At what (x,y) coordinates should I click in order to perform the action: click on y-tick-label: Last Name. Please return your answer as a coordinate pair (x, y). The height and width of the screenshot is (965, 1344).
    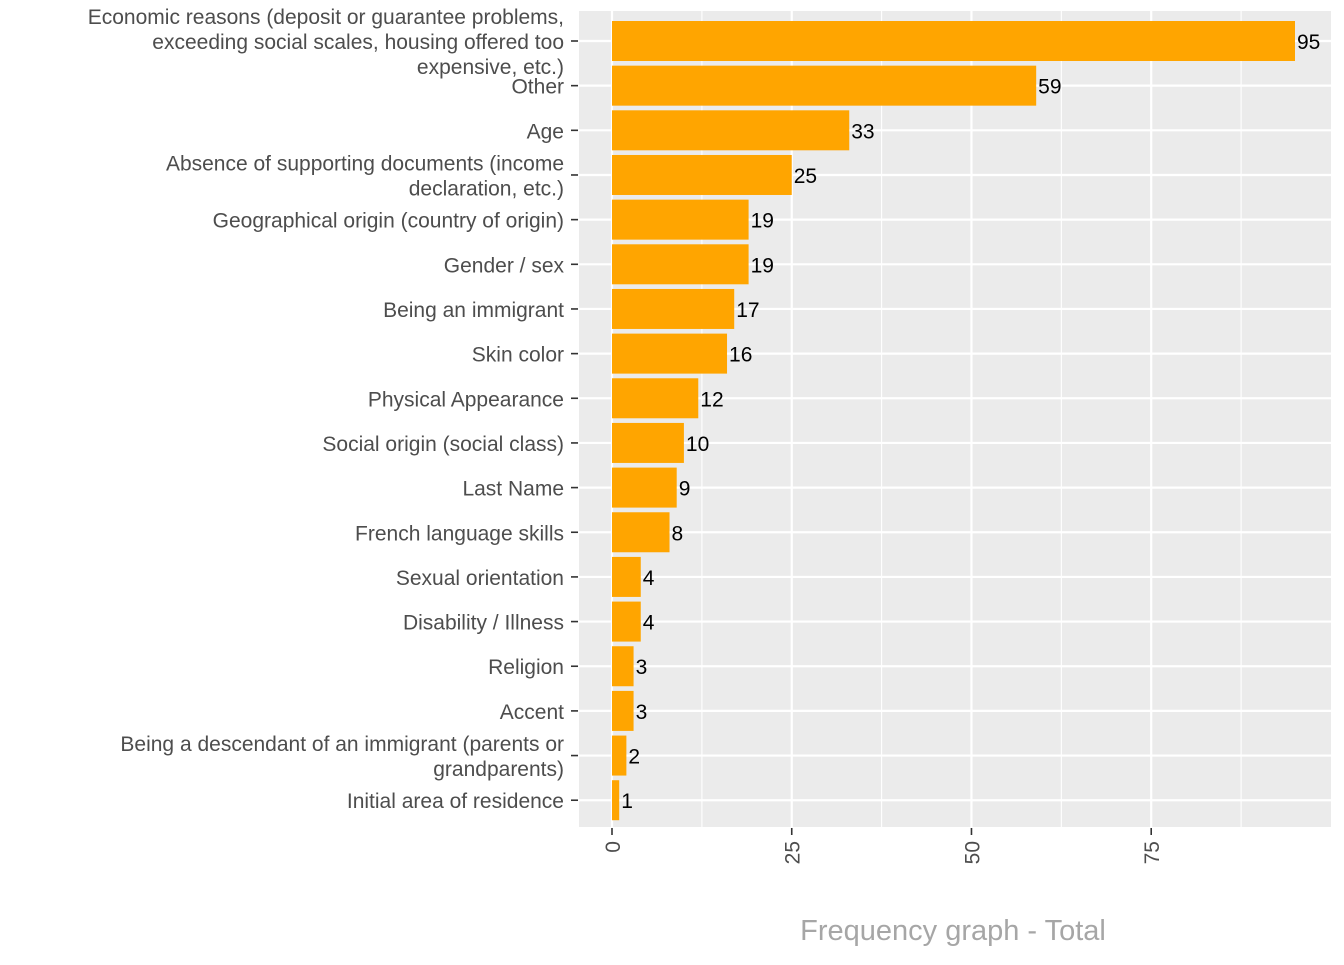
    Looking at the image, I should click on (513, 489).